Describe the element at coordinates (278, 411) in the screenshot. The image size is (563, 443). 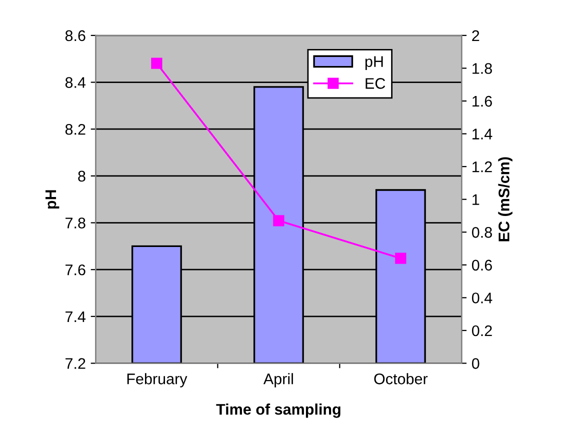
I see `x-axis-title: Time of sampling` at that location.